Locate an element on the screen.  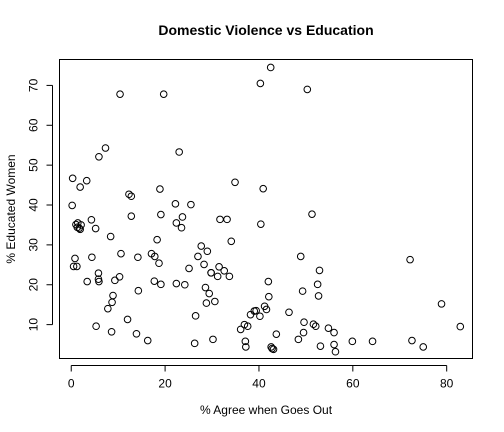
x-tick-label: 20 is located at coordinates (165, 384).